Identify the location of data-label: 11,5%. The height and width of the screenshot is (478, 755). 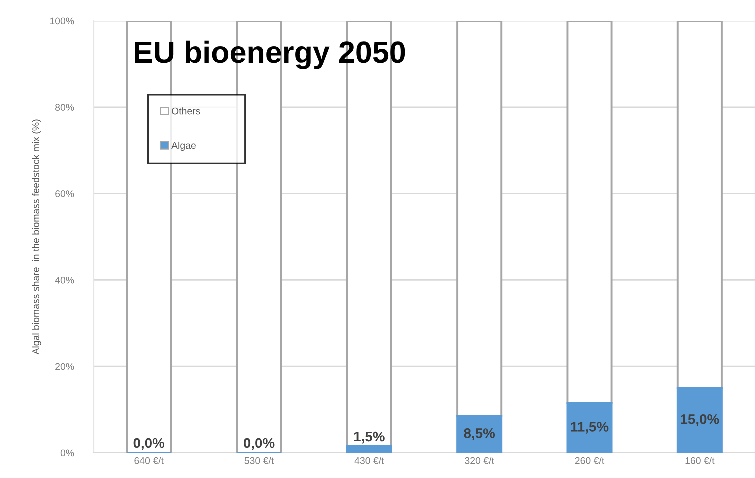
(590, 428).